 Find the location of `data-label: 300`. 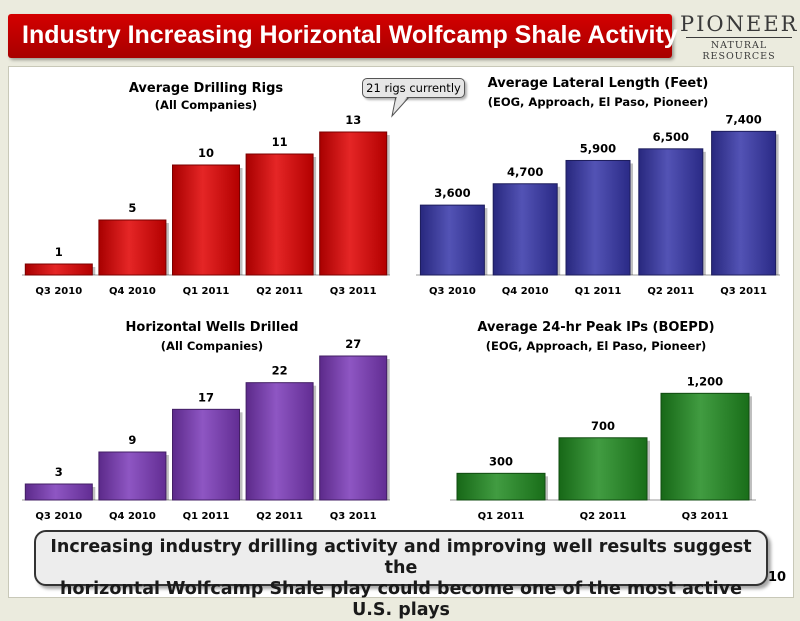

data-label: 300 is located at coordinates (501, 461).